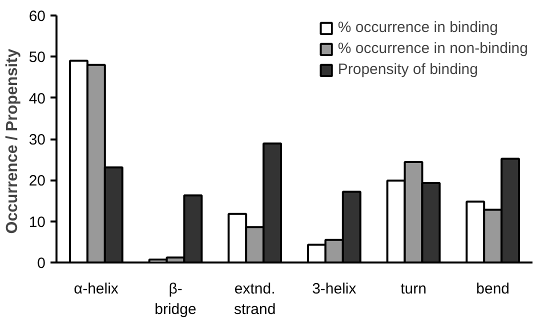 Image resolution: width=542 pixels, height=320 pixels. What do you see at coordinates (96, 289) in the screenshot?
I see `x-tick-label: α-helix` at bounding box center [96, 289].